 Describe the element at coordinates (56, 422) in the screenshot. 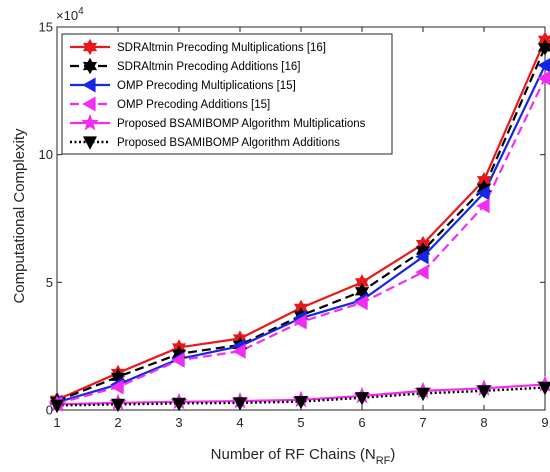

I see `x-tick-label: 1` at that location.